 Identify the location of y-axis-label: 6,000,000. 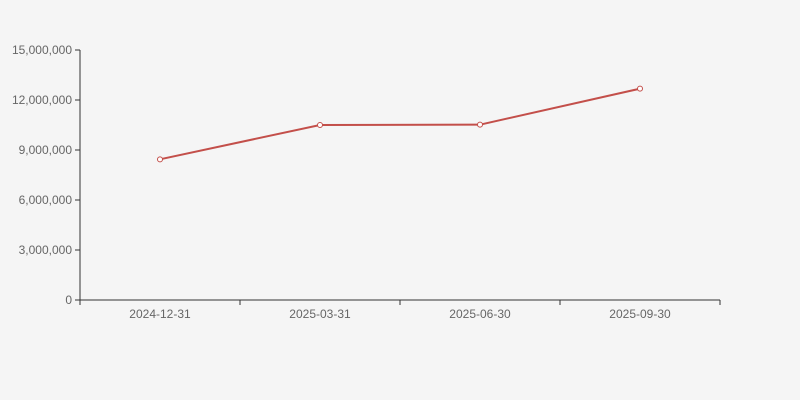
(46, 200).